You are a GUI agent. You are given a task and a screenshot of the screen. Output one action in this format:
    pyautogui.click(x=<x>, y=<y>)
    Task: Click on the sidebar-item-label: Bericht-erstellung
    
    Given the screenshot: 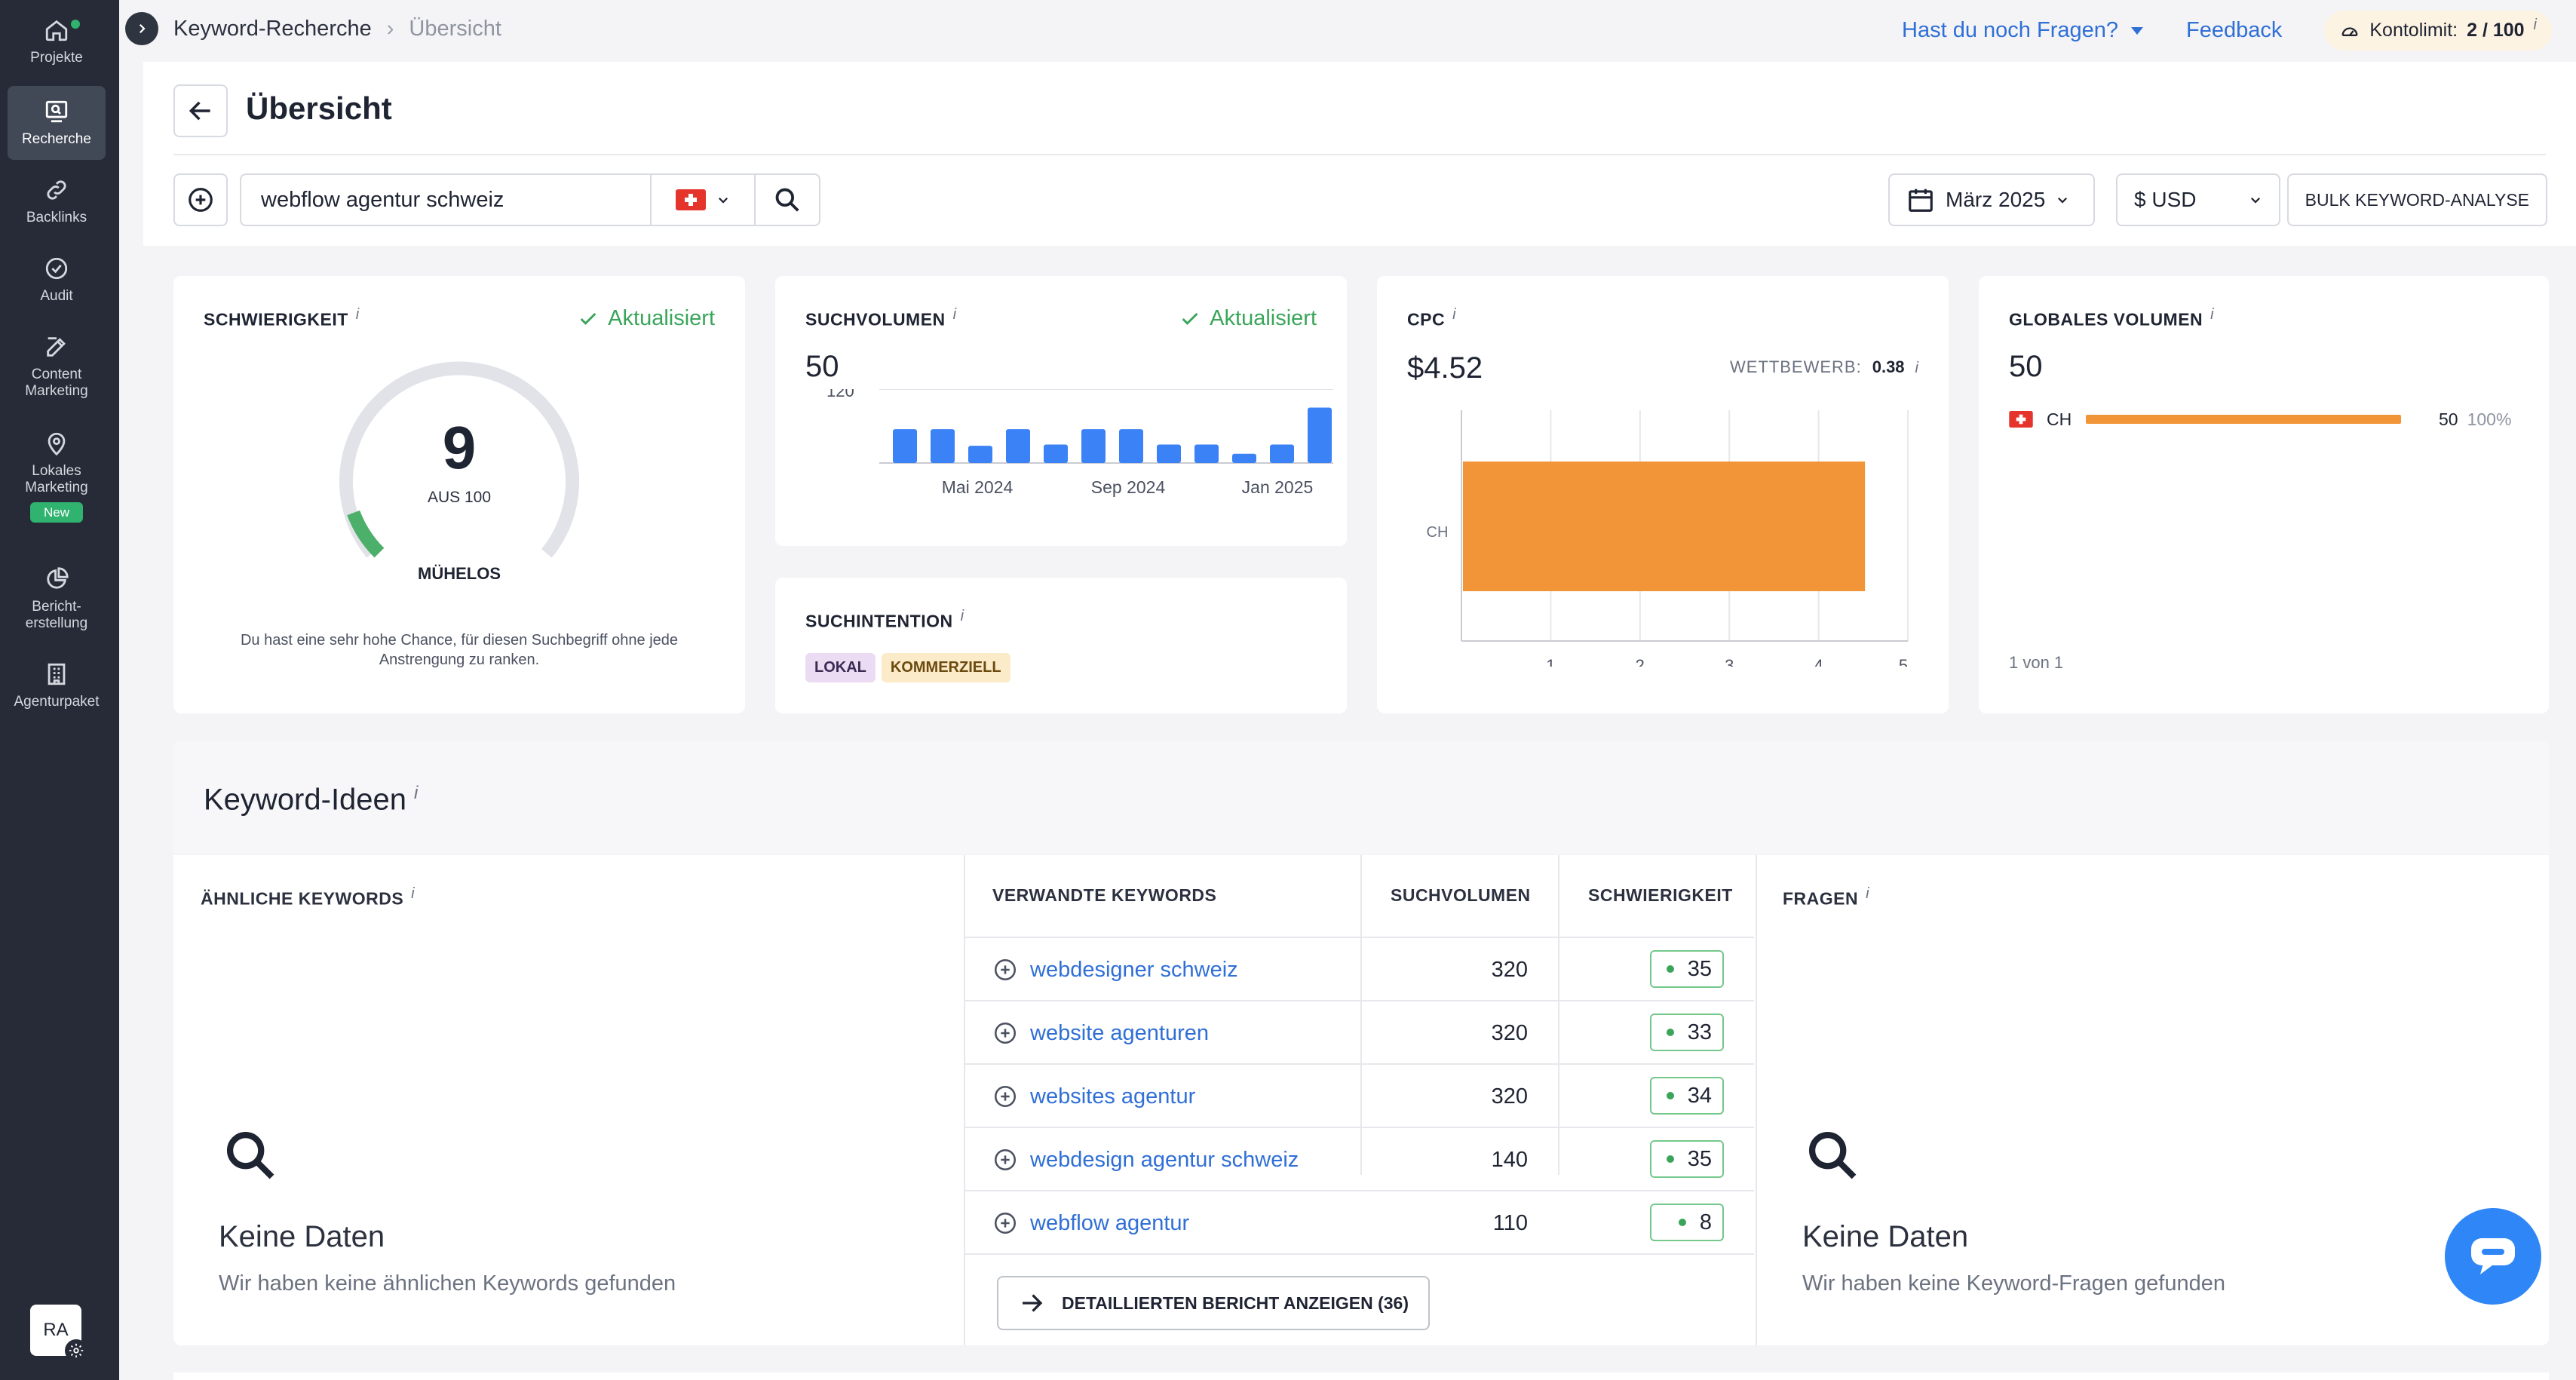 What is the action you would take?
    pyautogui.click(x=56, y=615)
    